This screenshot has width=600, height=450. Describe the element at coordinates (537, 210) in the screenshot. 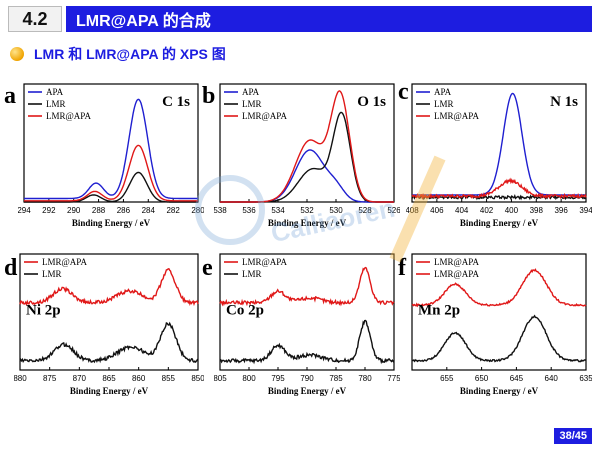

I see `x-tick-label: 398` at that location.